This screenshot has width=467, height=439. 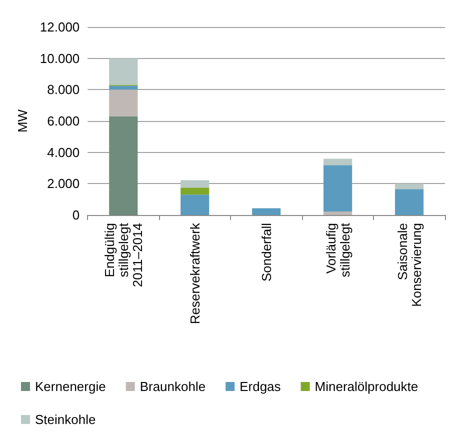 I want to click on x-tick-label: Reservekraftwerk, so click(x=194, y=273).